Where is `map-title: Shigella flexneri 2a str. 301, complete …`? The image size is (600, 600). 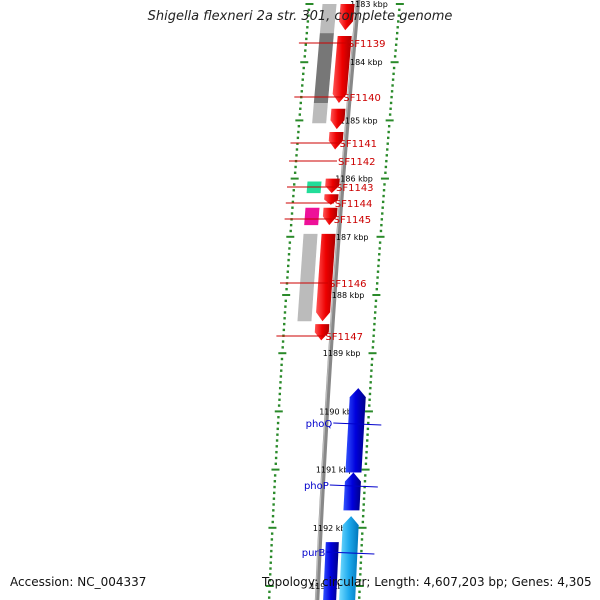
map-title: Shigella flexneri 2a str. 301, complete … is located at coordinates (300, 16).